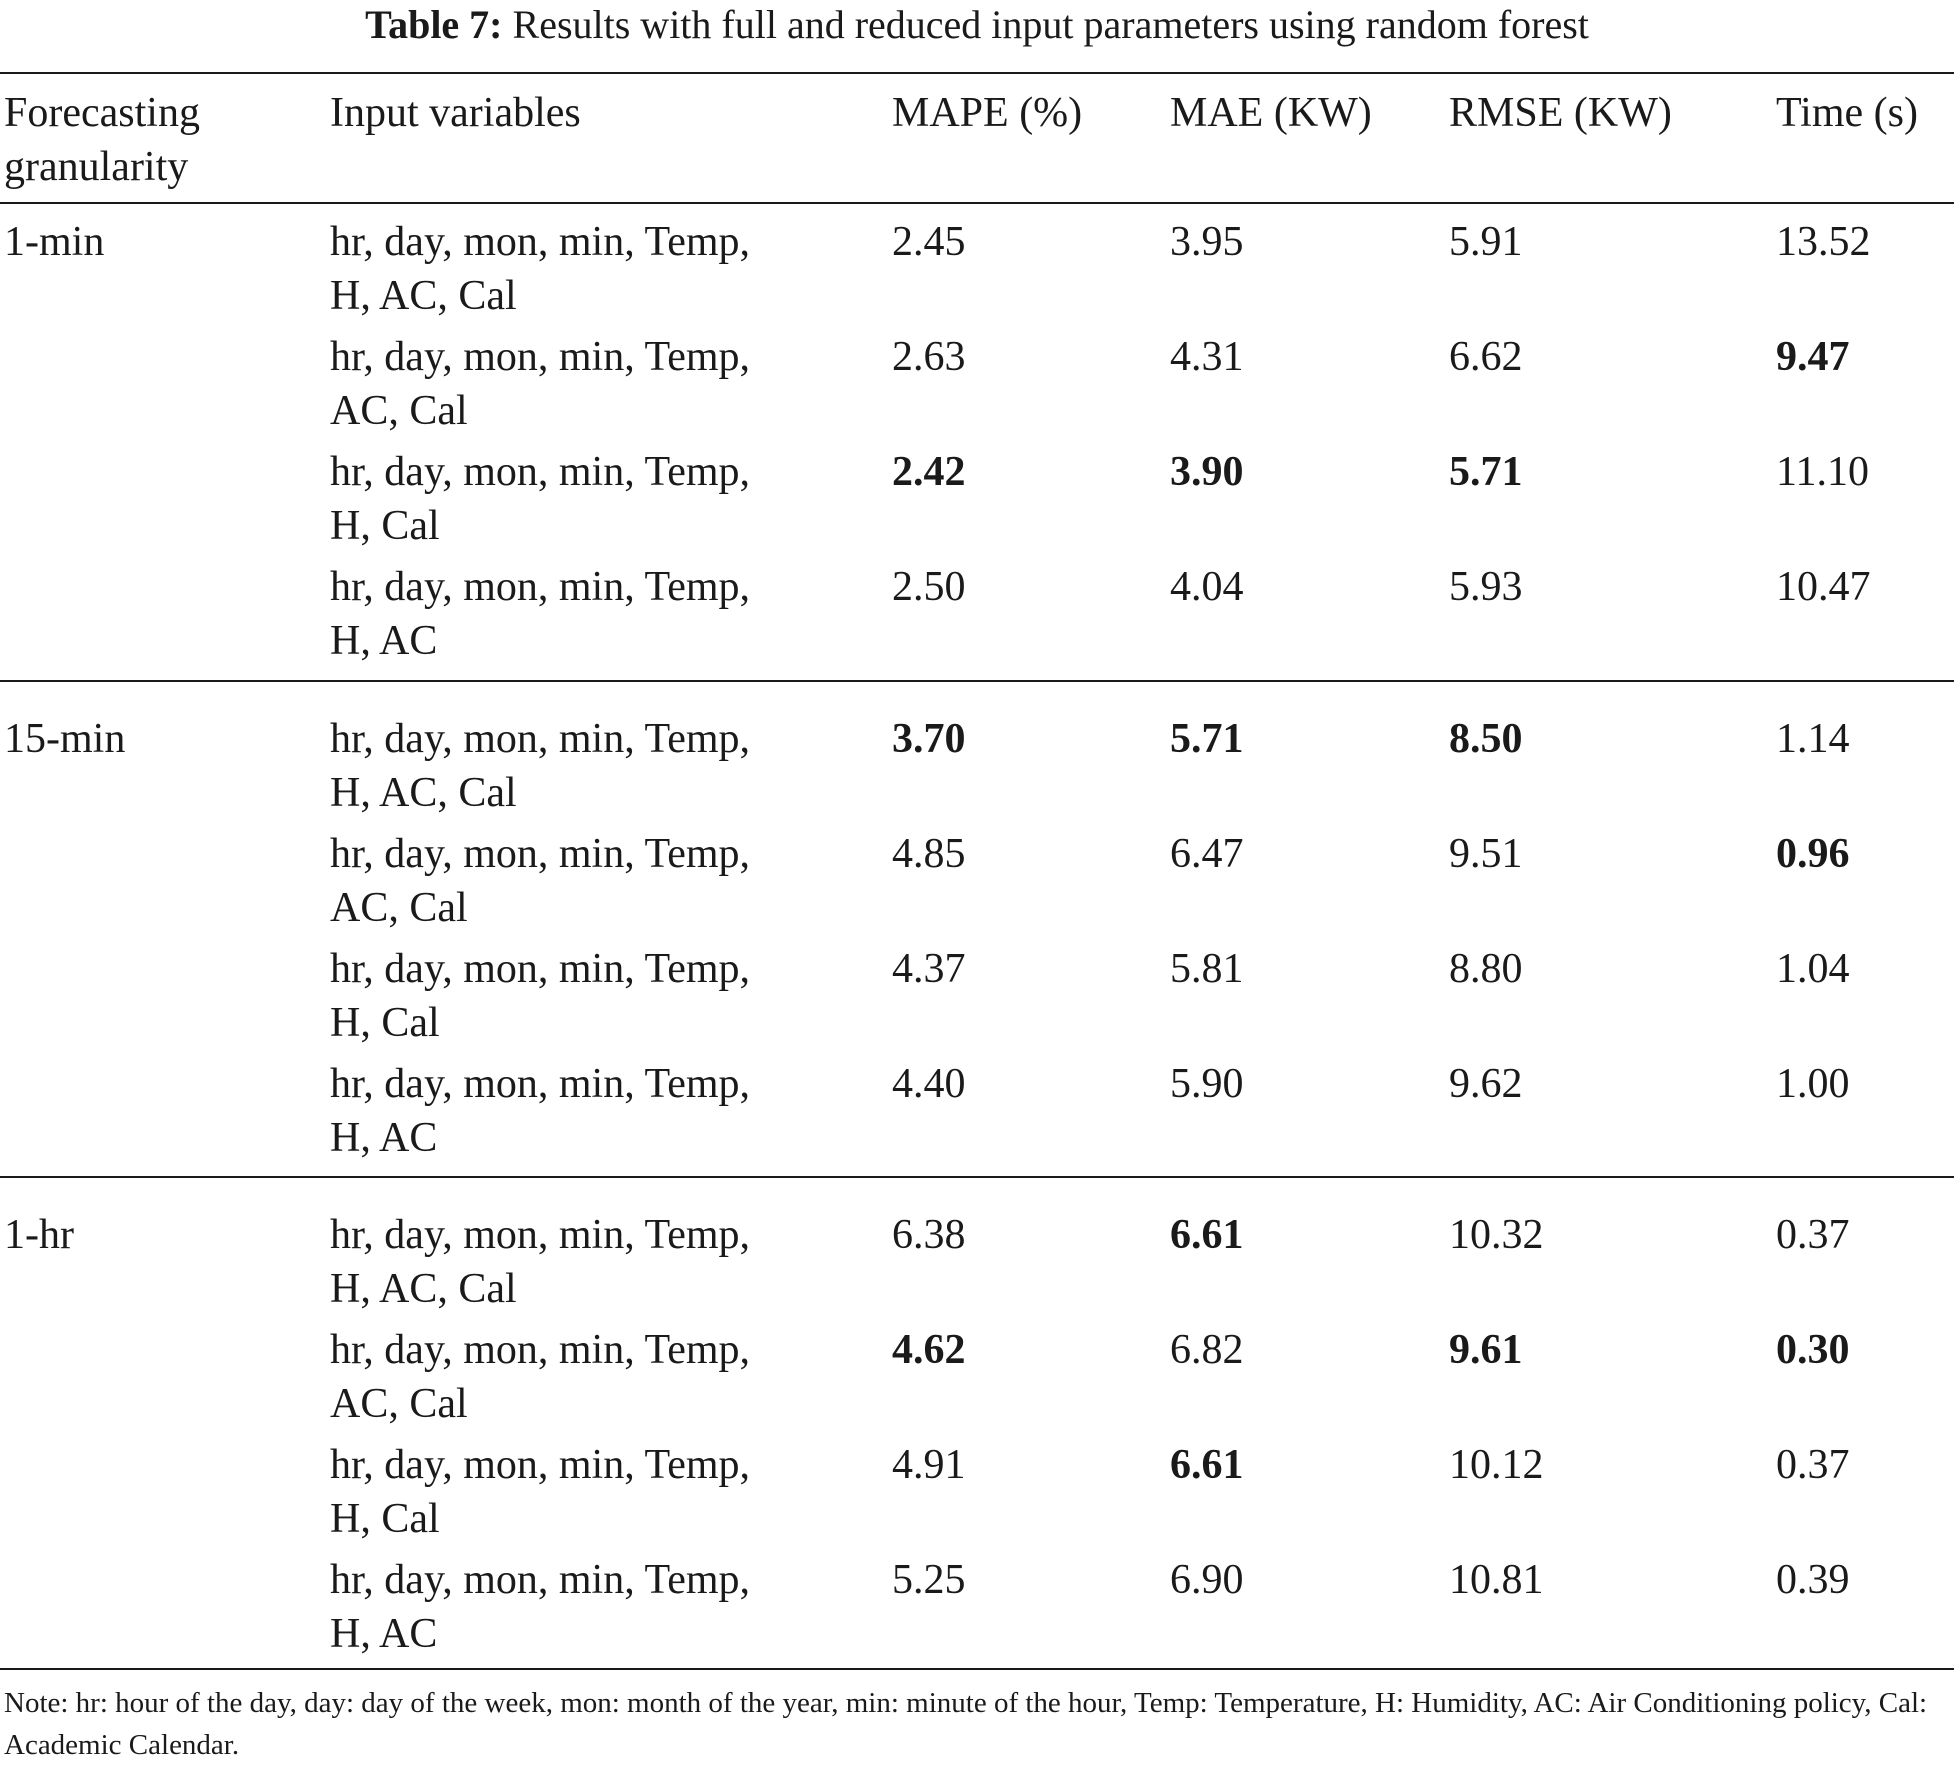  What do you see at coordinates (929, 969) in the screenshot?
I see `mape-cell: 4.37` at bounding box center [929, 969].